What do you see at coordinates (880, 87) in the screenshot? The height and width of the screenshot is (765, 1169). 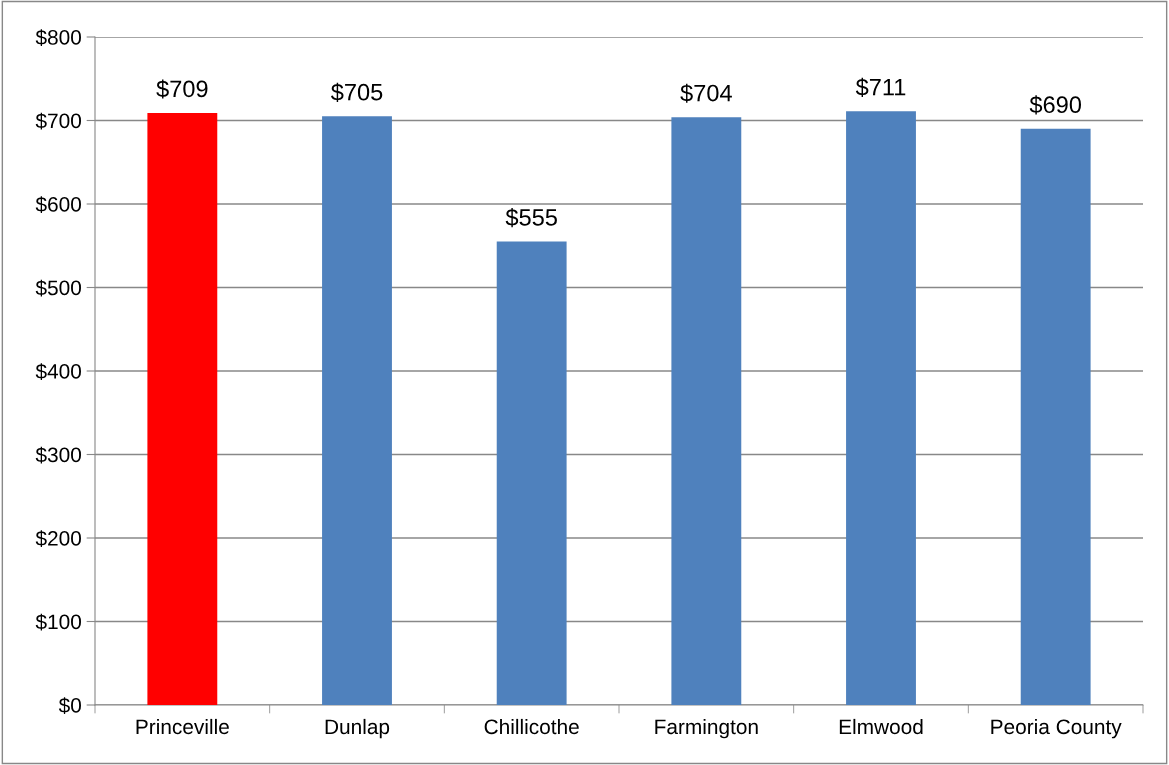 I see `data-label: $711` at bounding box center [880, 87].